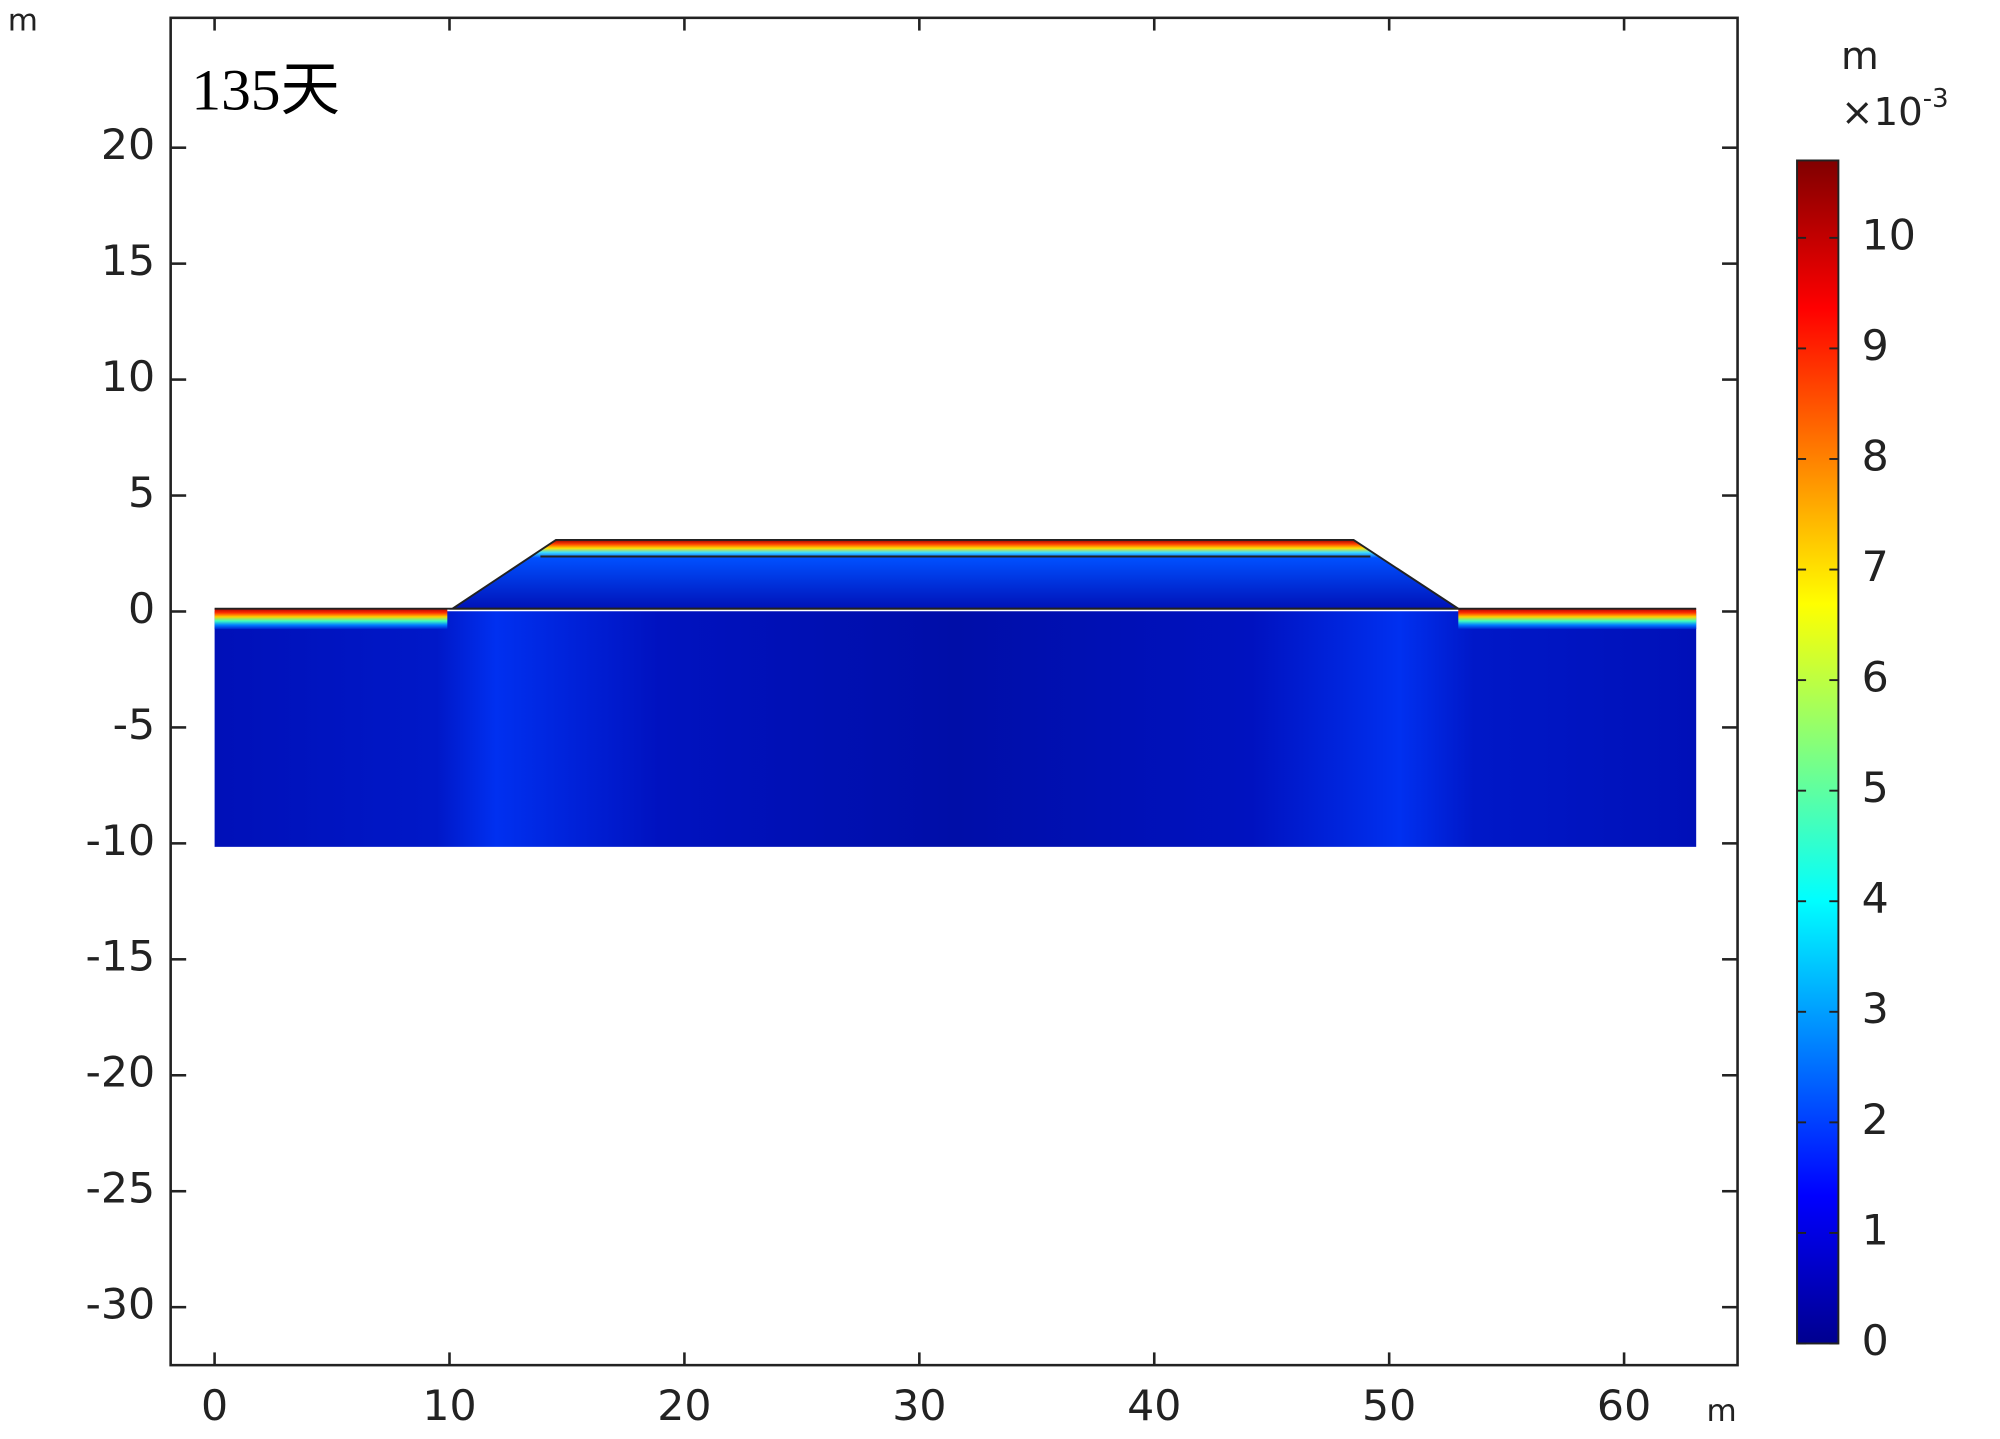 The image size is (2000, 1439). I want to click on colorbar-tick-label: 6, so click(1875, 677).